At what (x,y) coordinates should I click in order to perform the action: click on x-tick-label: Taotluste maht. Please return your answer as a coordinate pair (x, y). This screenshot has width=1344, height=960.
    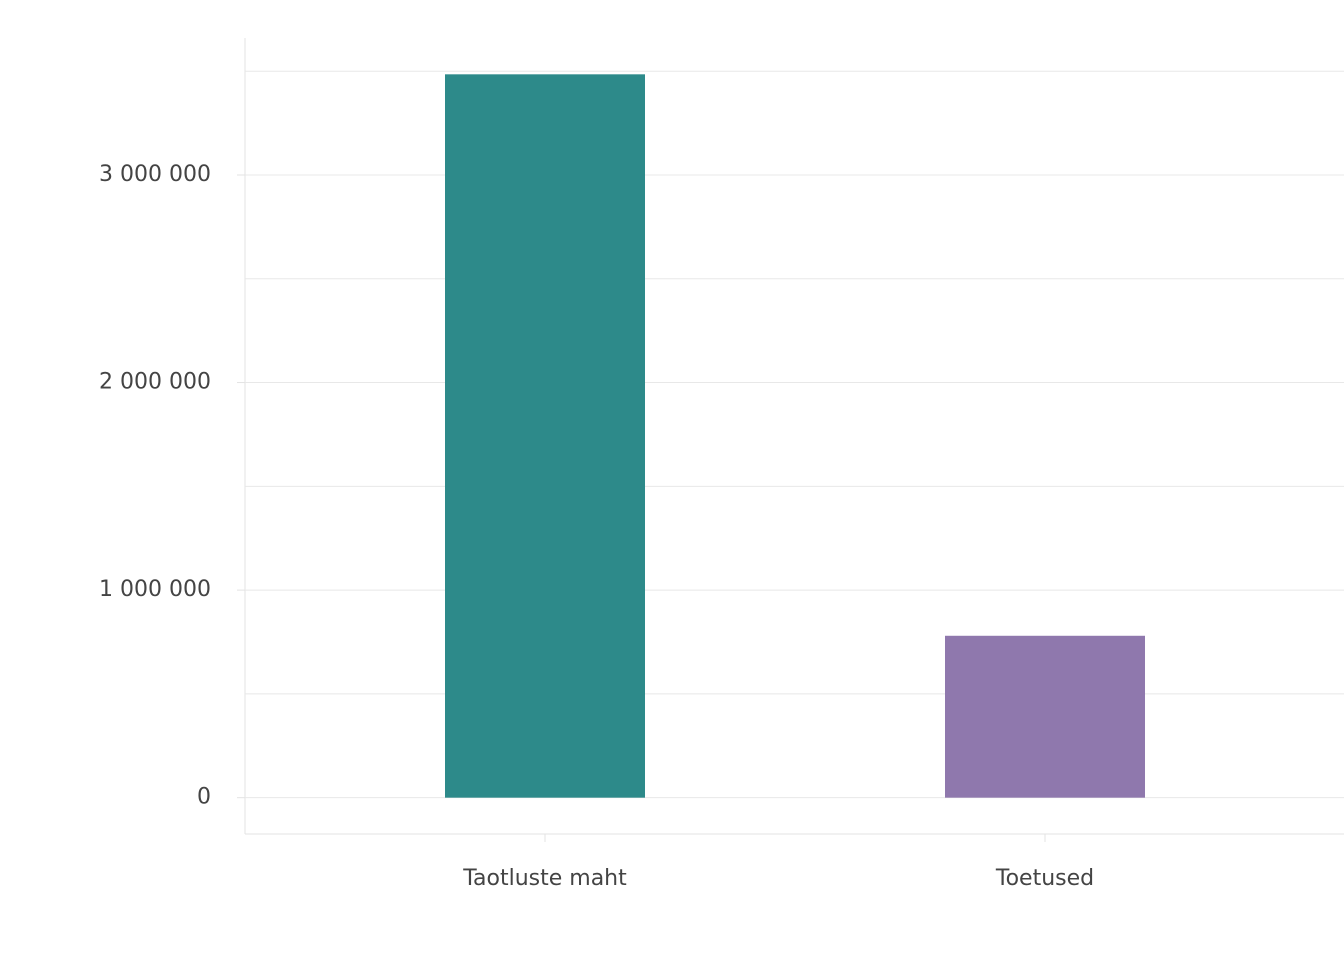
    Looking at the image, I should click on (544, 878).